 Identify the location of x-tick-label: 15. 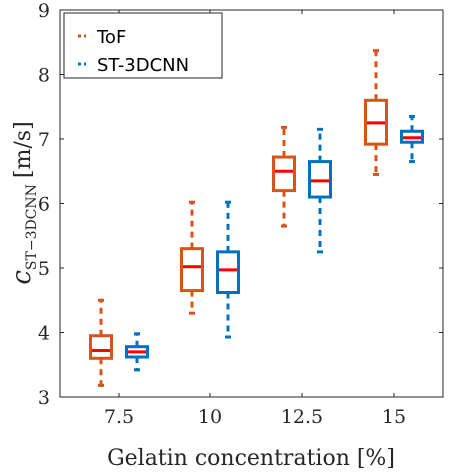
(394, 417).